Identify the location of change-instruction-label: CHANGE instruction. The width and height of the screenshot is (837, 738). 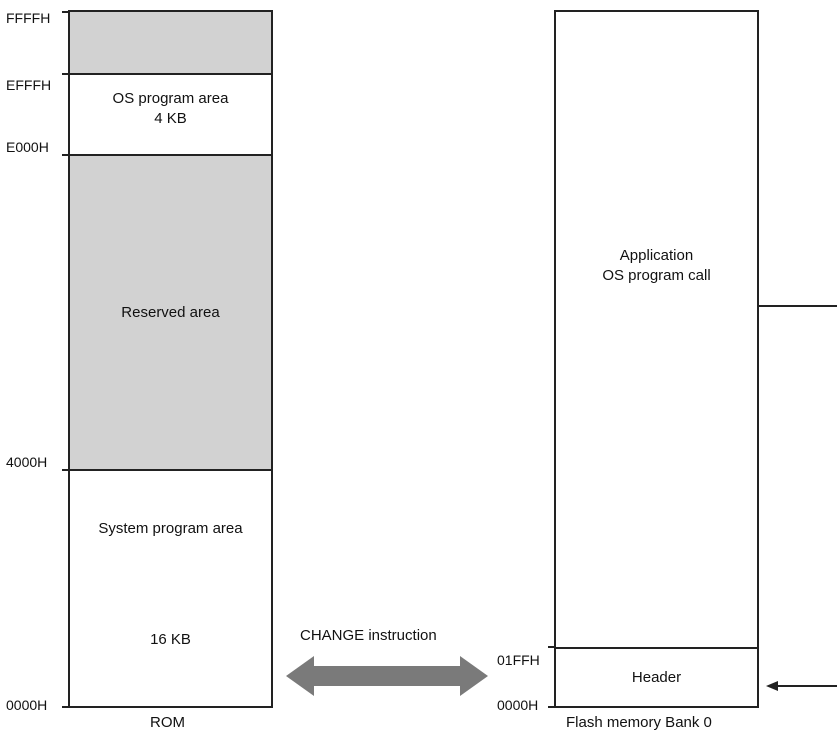
(368, 635).